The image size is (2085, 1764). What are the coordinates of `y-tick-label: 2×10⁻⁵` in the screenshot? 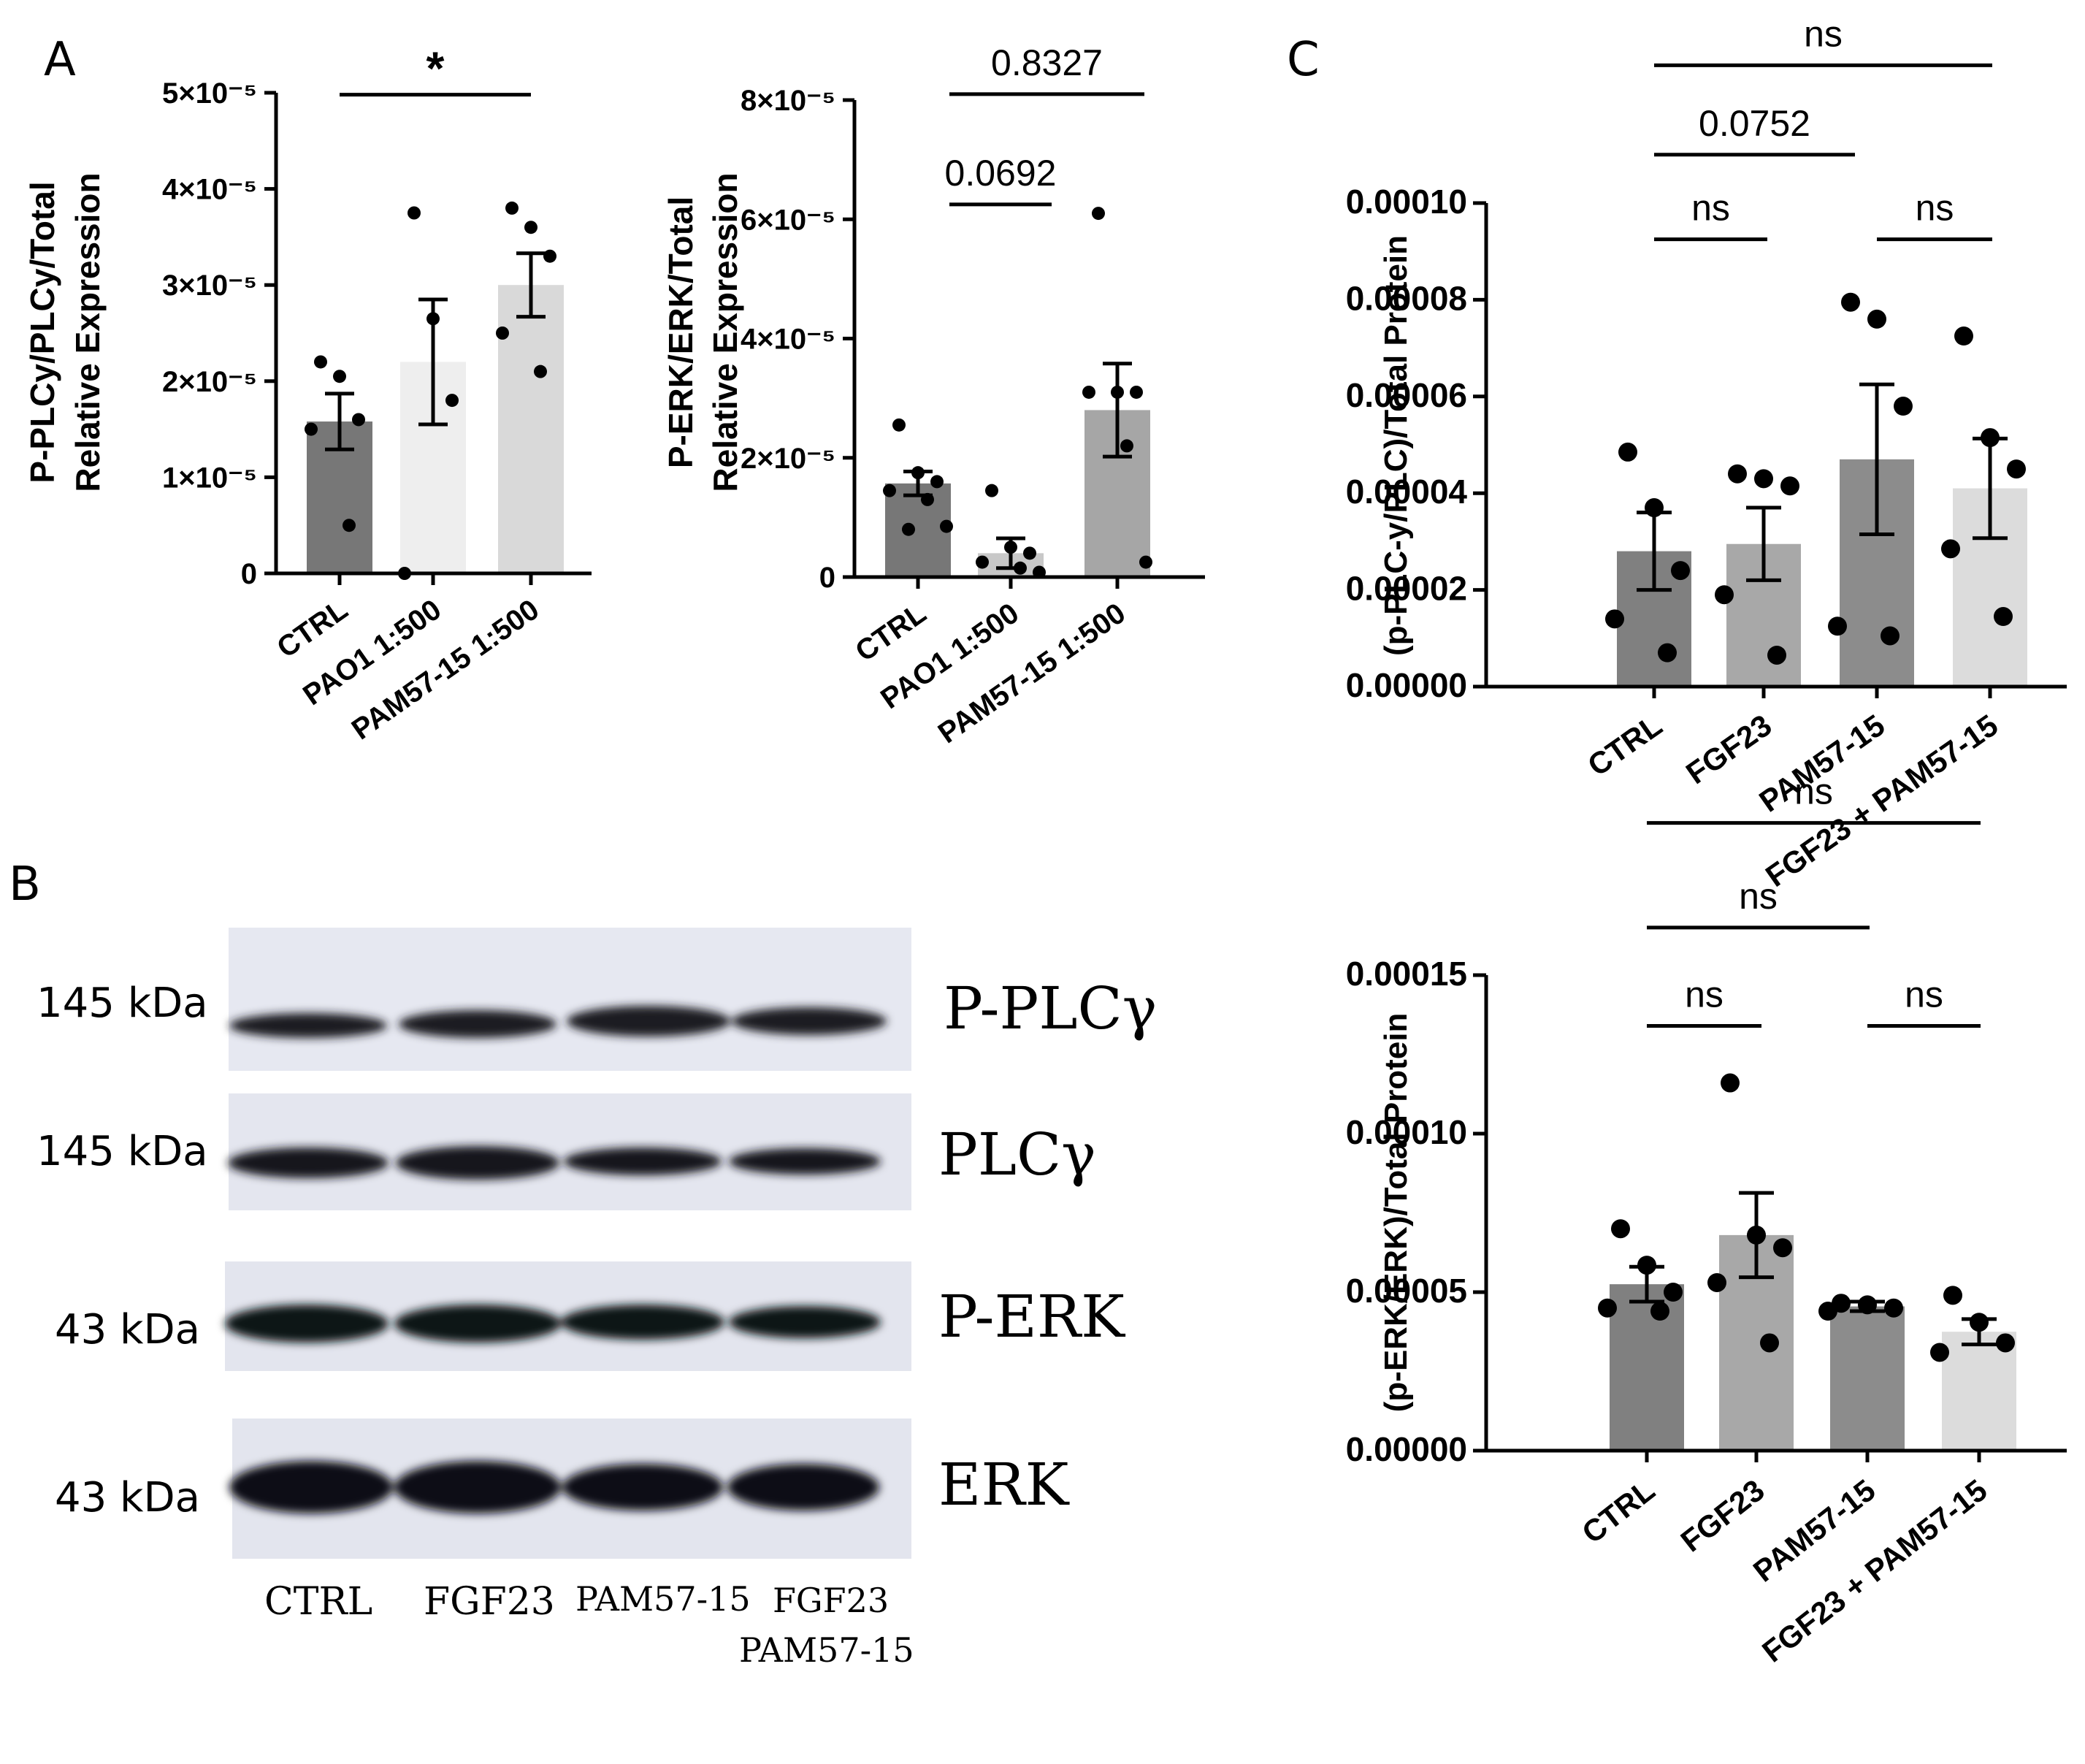 It's located at (788, 459).